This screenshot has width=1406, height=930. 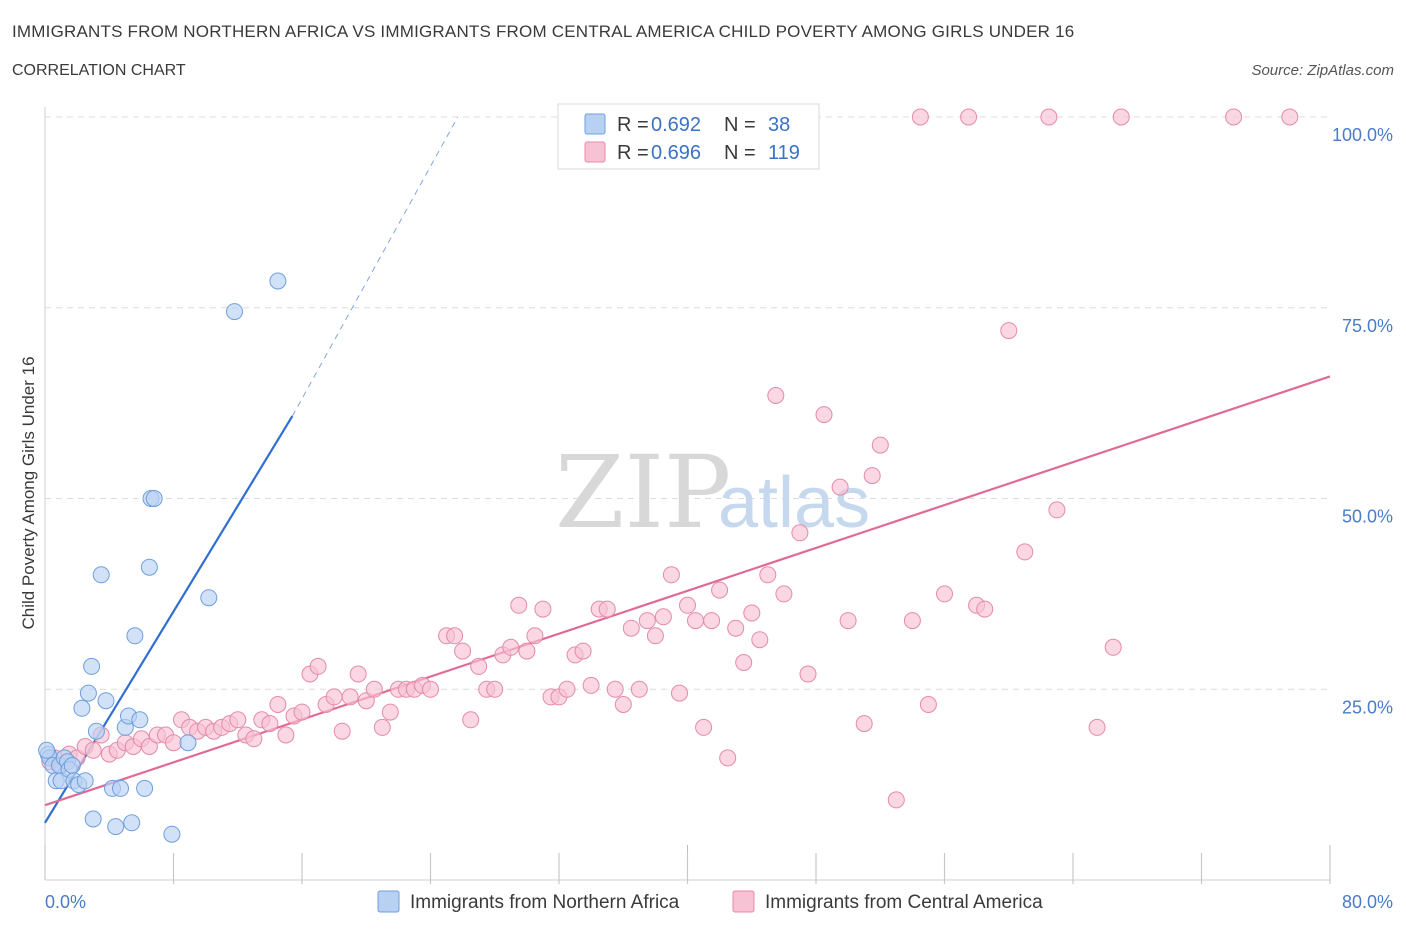 I want to click on legend-n-label-1: N =, so click(x=740, y=125).